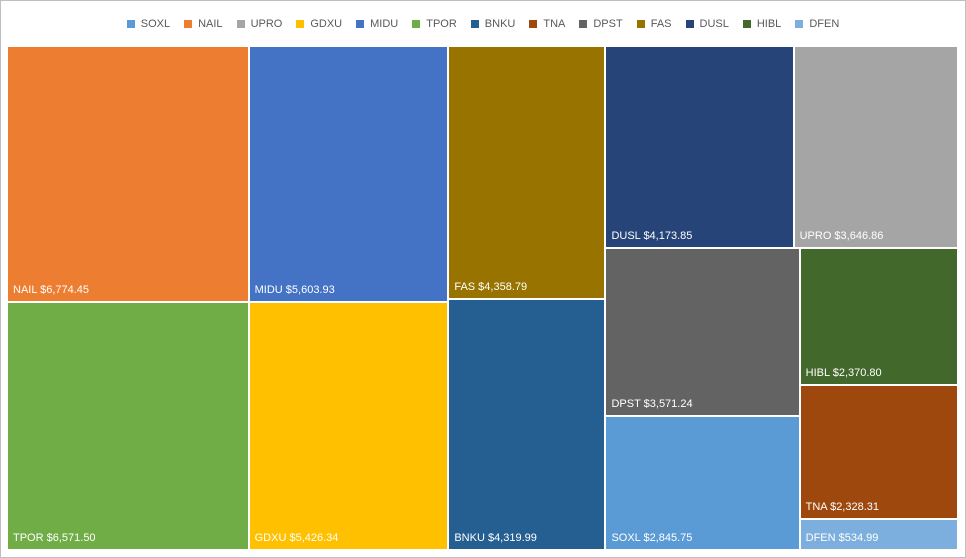 This screenshot has width=966, height=558. What do you see at coordinates (266, 24) in the screenshot?
I see `legend-label-upro: UPRO` at bounding box center [266, 24].